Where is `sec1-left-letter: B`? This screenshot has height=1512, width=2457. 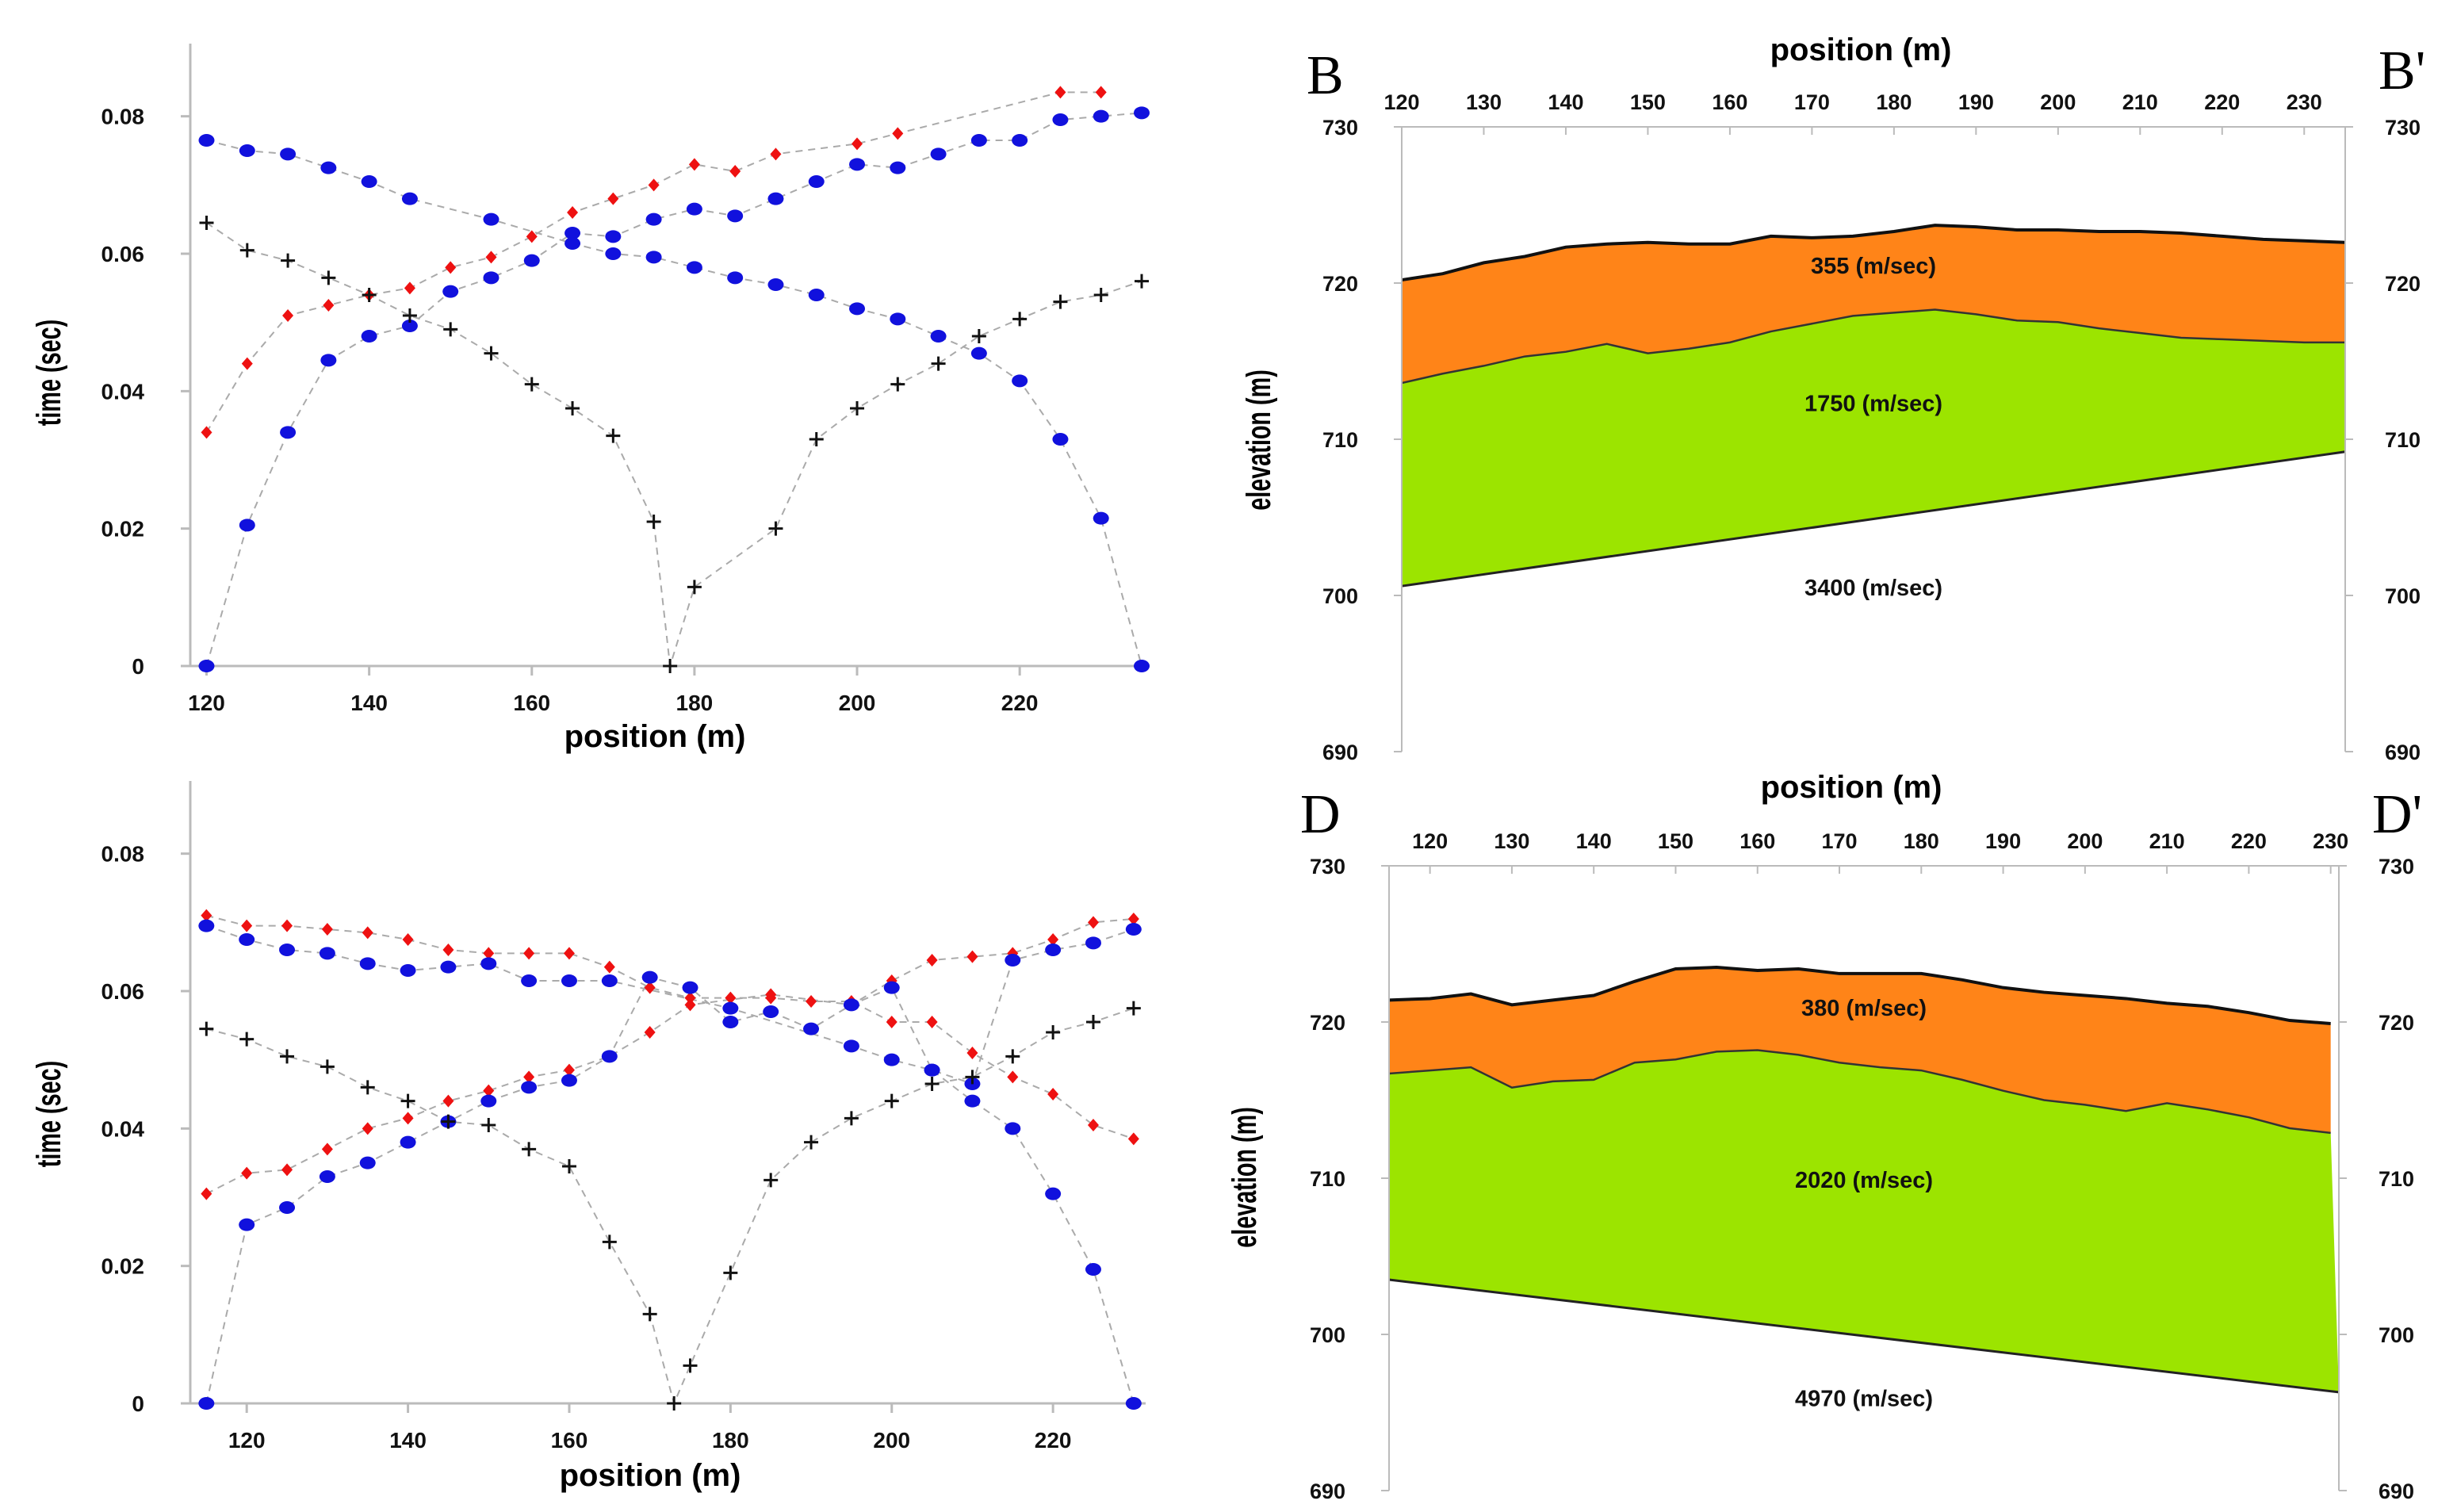 sec1-left-letter: B is located at coordinates (1325, 75).